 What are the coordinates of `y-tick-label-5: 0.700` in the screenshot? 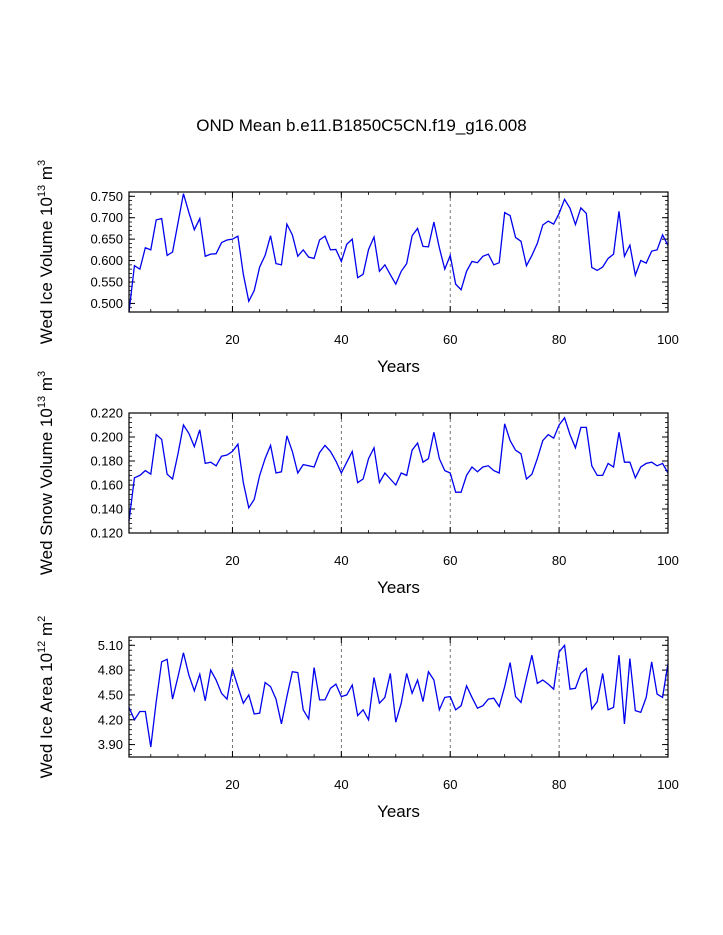 It's located at (106, 217).